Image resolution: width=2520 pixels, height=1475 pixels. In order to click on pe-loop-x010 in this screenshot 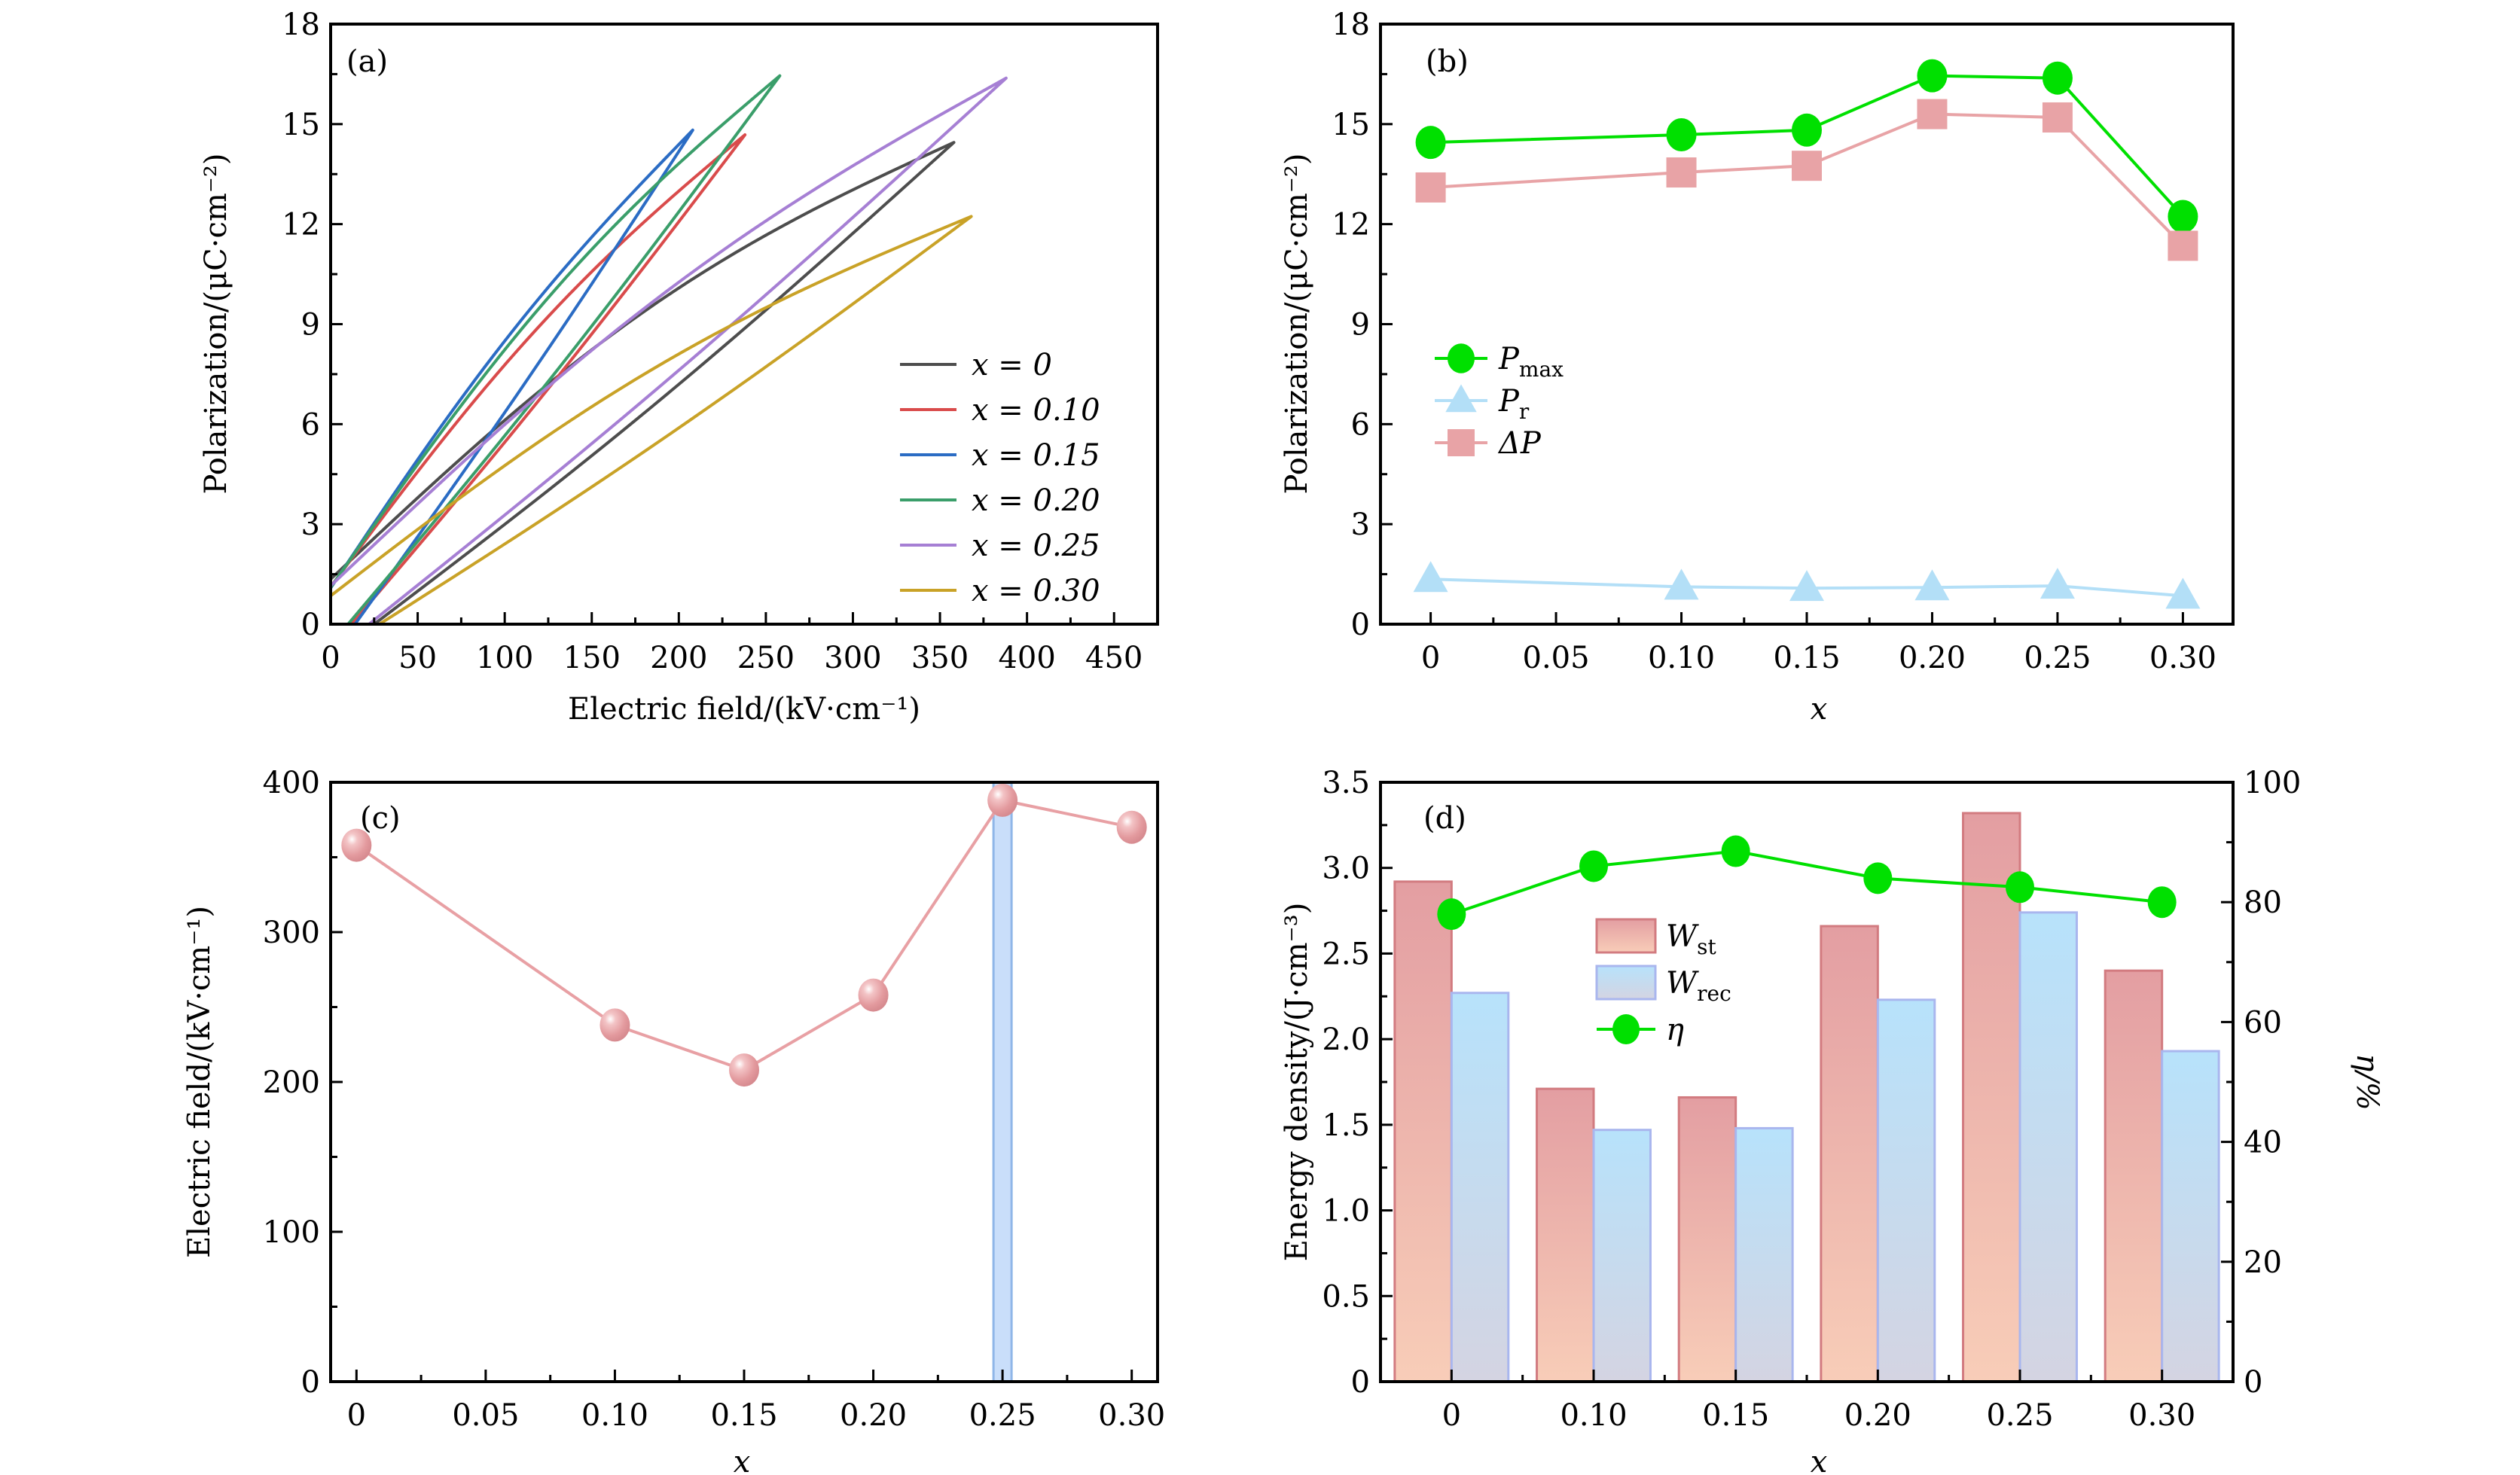, I will do `click(538, 379)`.